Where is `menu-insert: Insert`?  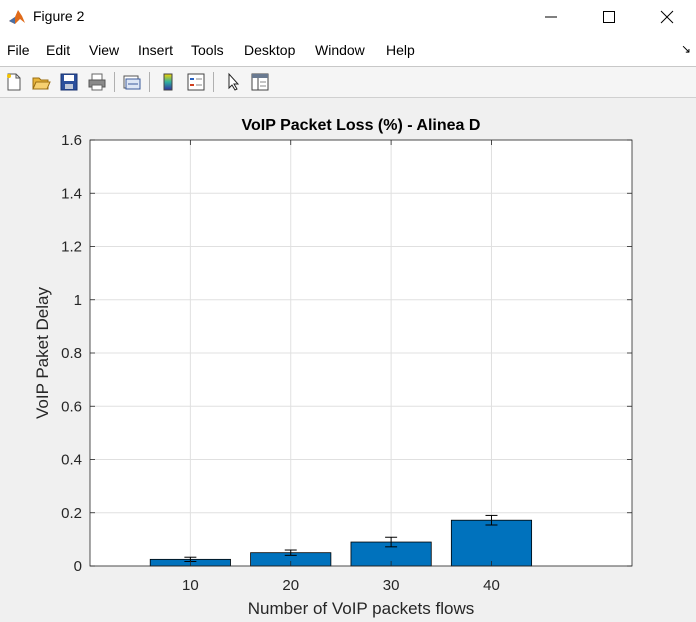 menu-insert: Insert is located at coordinates (156, 50).